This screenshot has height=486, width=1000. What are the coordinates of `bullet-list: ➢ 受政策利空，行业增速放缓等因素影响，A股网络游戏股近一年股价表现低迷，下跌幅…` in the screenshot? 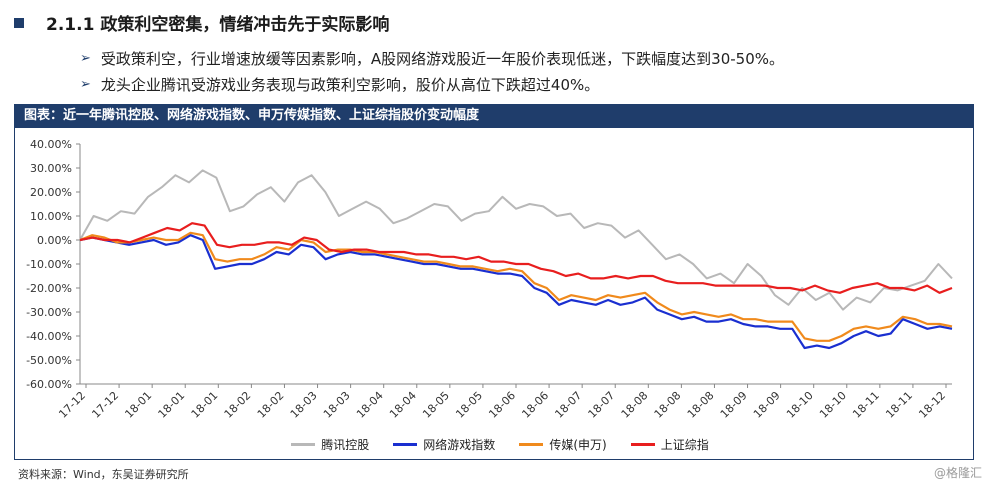 It's located at (432, 72).